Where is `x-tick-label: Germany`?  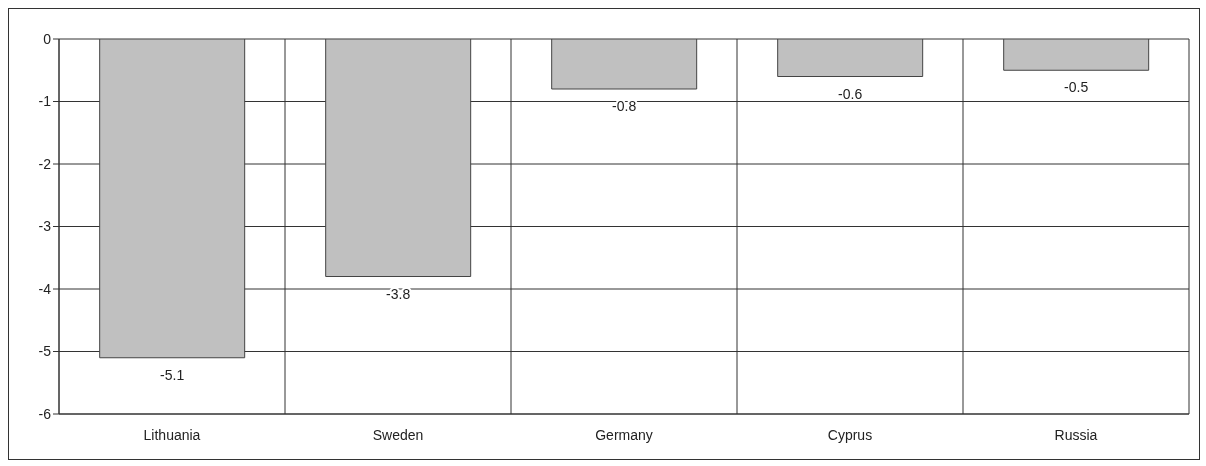 x-tick-label: Germany is located at coordinates (624, 434).